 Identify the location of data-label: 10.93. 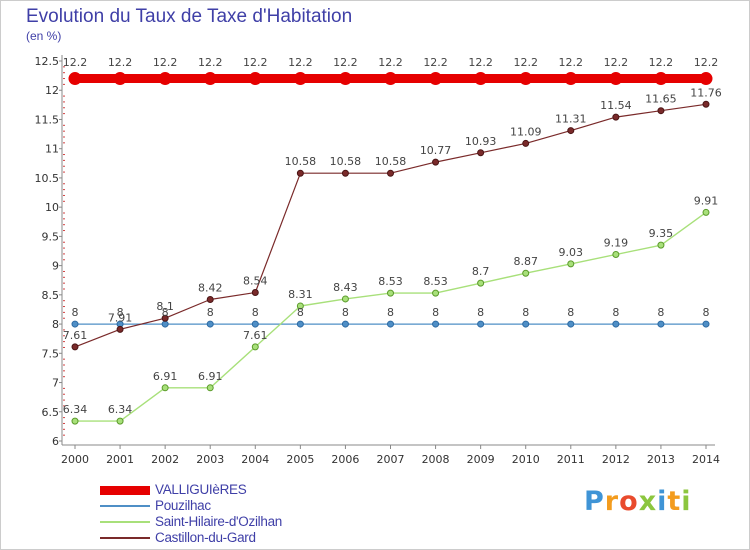
(481, 141).